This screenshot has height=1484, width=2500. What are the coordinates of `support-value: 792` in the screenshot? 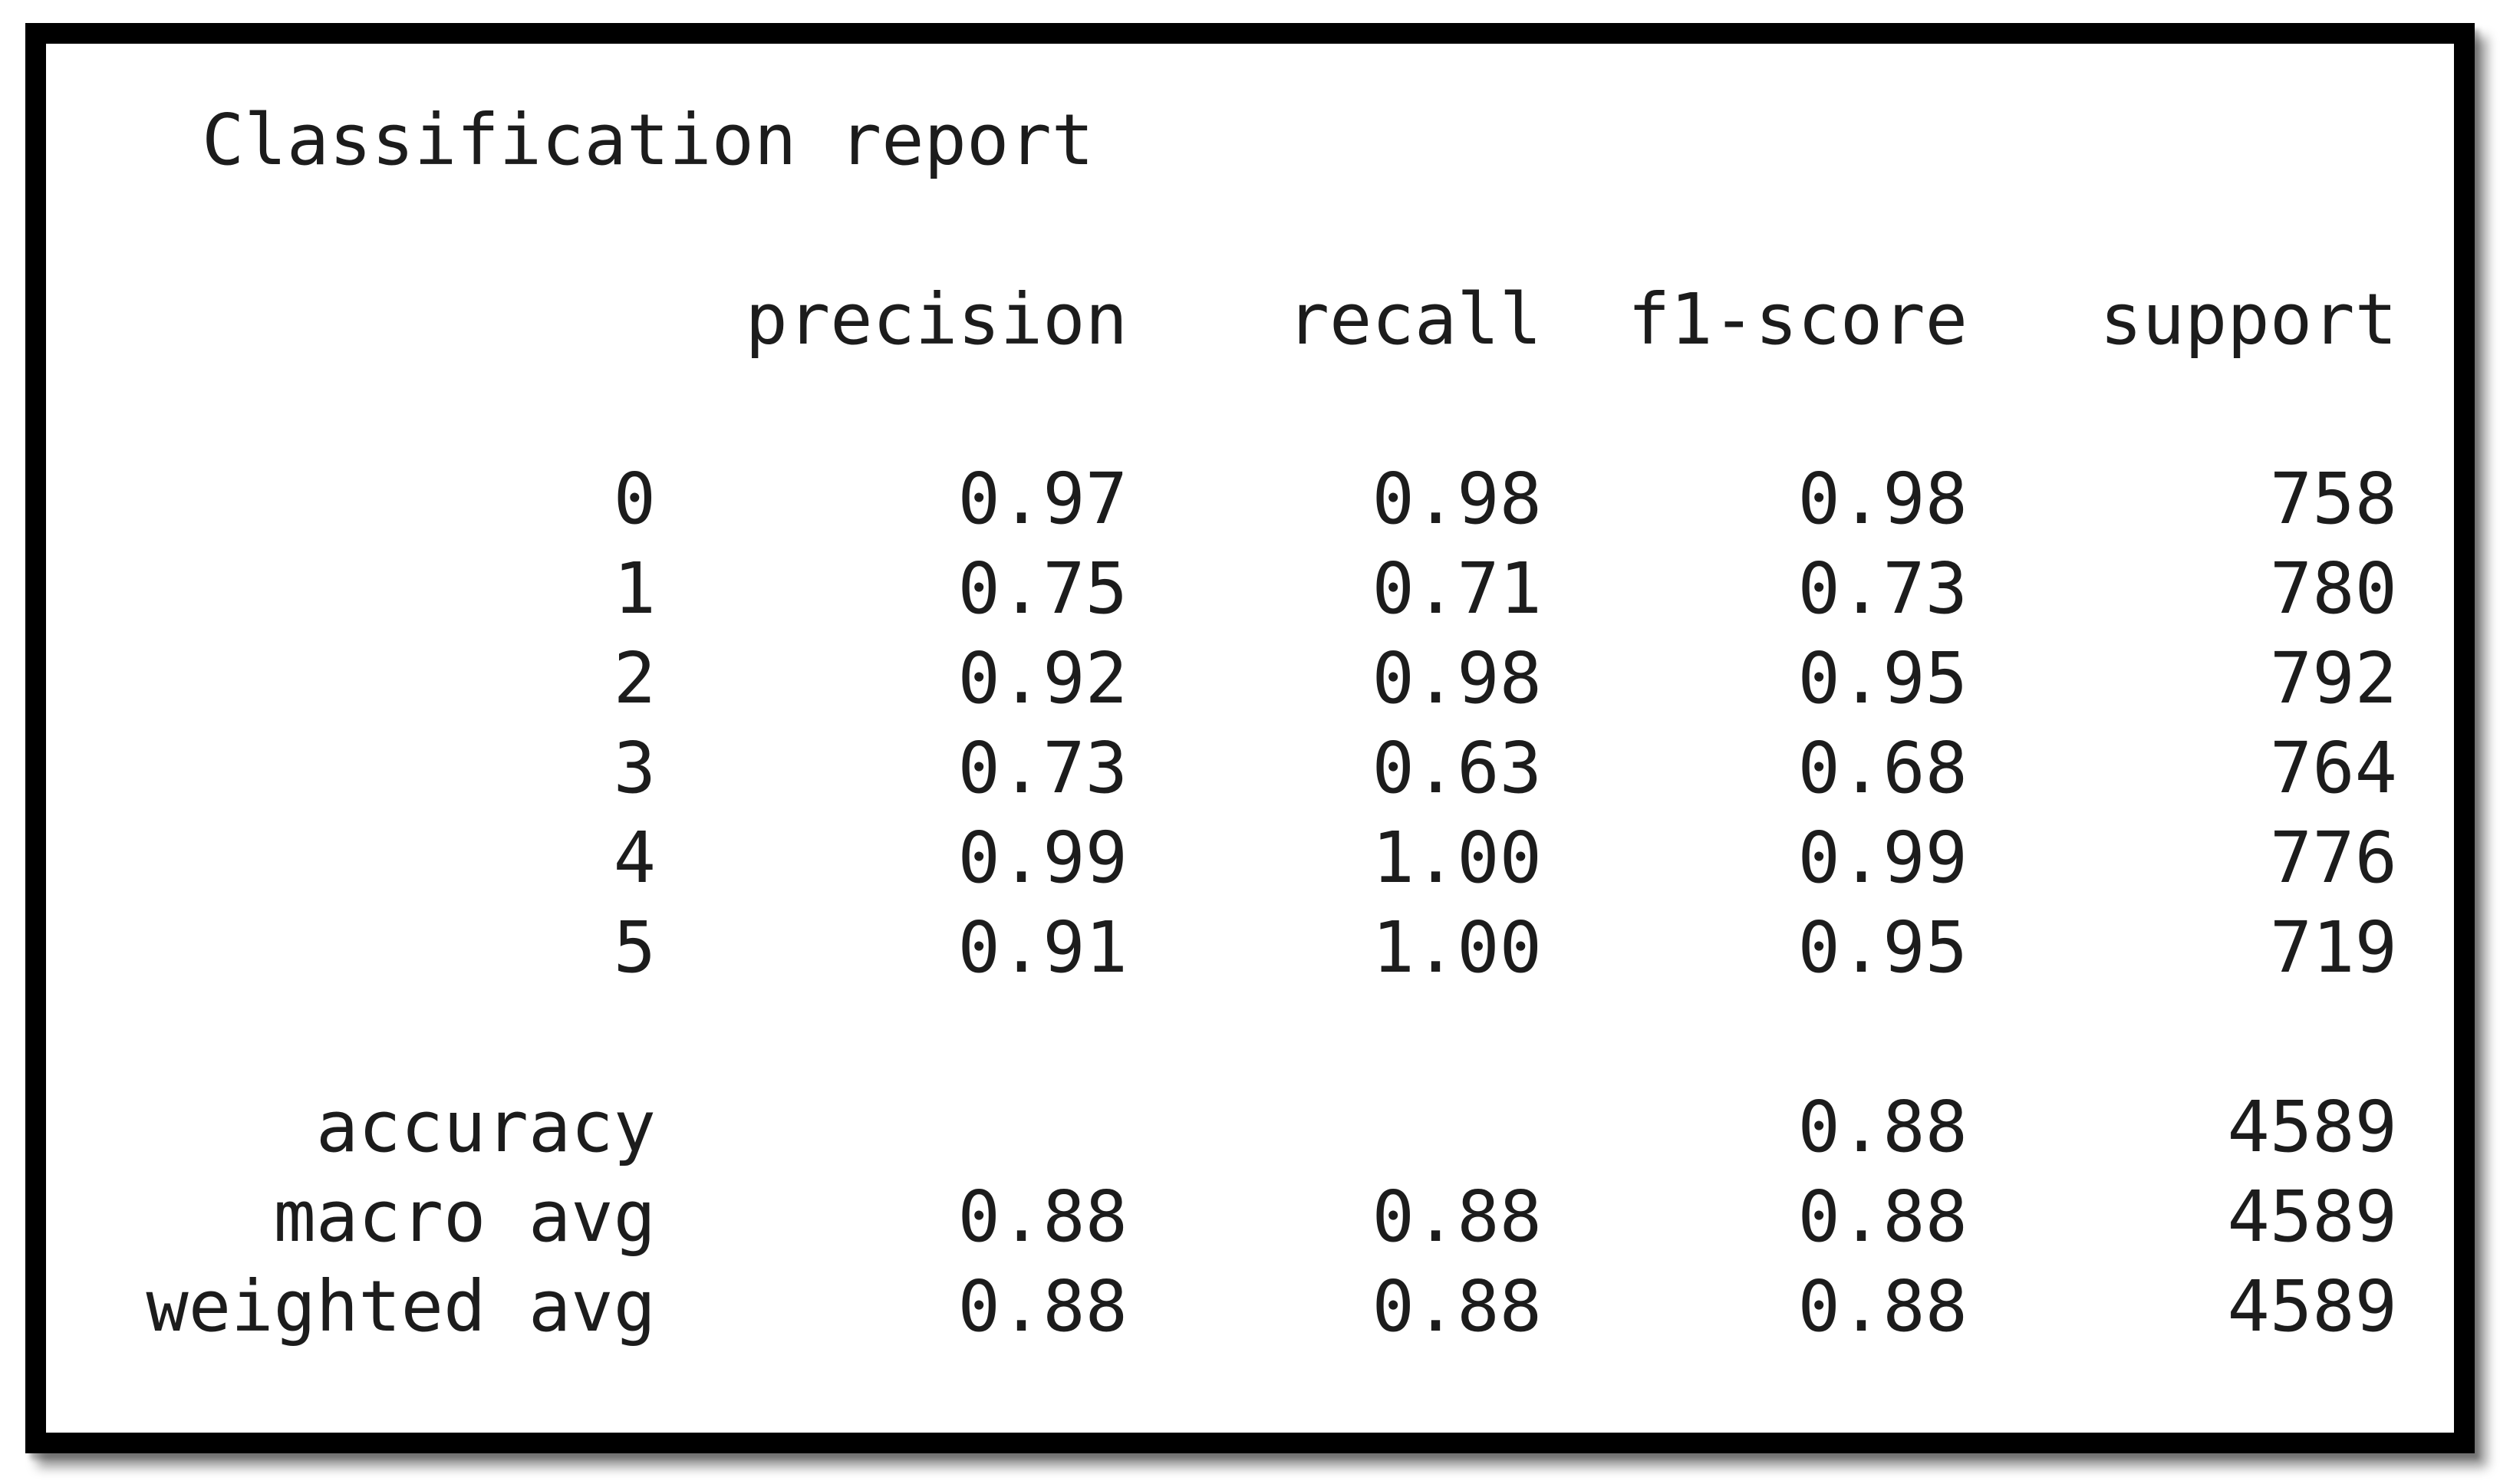 It's located at (2333, 678).